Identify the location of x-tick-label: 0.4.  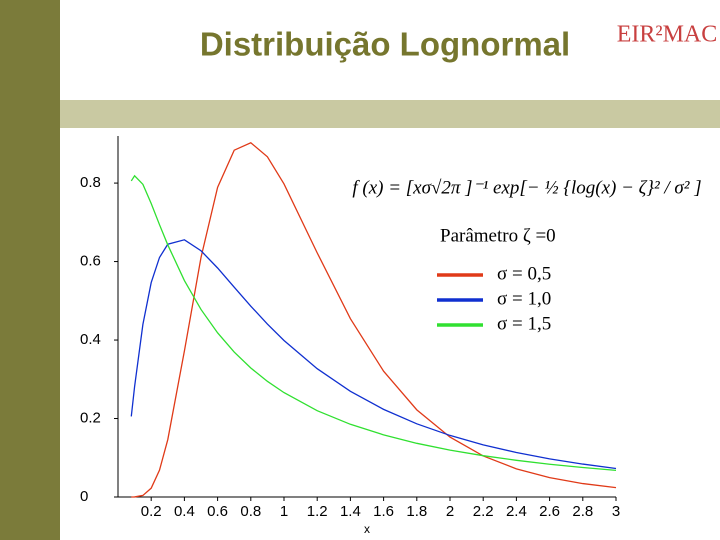
(184, 511).